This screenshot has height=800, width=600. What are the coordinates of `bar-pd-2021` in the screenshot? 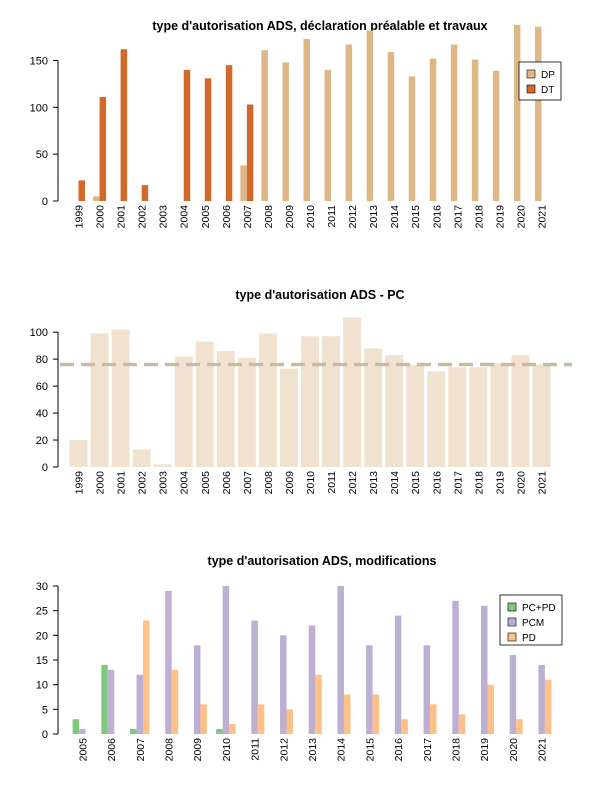 It's located at (548, 706).